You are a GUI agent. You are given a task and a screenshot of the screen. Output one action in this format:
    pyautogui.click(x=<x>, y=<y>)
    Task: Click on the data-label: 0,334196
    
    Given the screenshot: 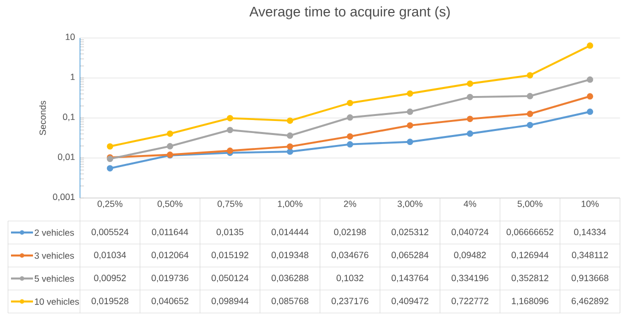 What is the action you would take?
    pyautogui.click(x=470, y=278)
    